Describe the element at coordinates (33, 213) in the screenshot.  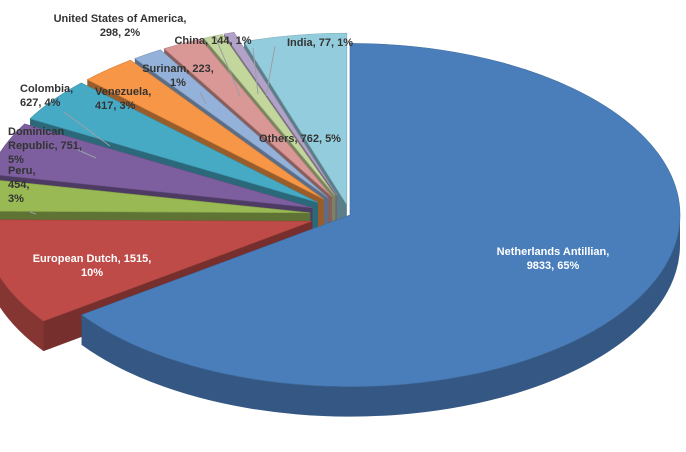
I see `leader-line-peru` at that location.